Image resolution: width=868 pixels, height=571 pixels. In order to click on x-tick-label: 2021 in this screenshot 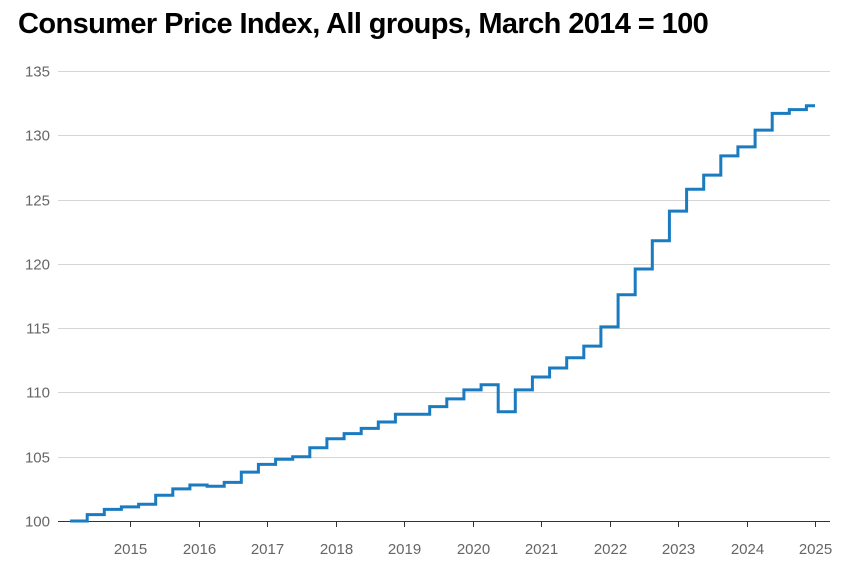, I will do `click(541, 549)`.